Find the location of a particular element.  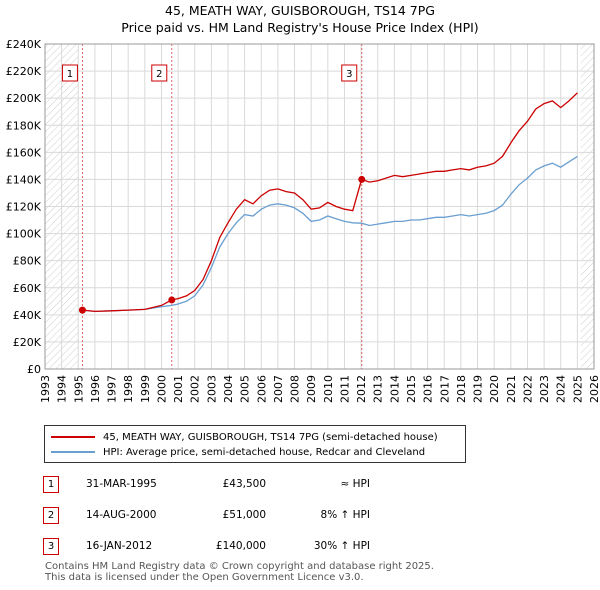

x-tick-label: 1994 is located at coordinates (62, 389).